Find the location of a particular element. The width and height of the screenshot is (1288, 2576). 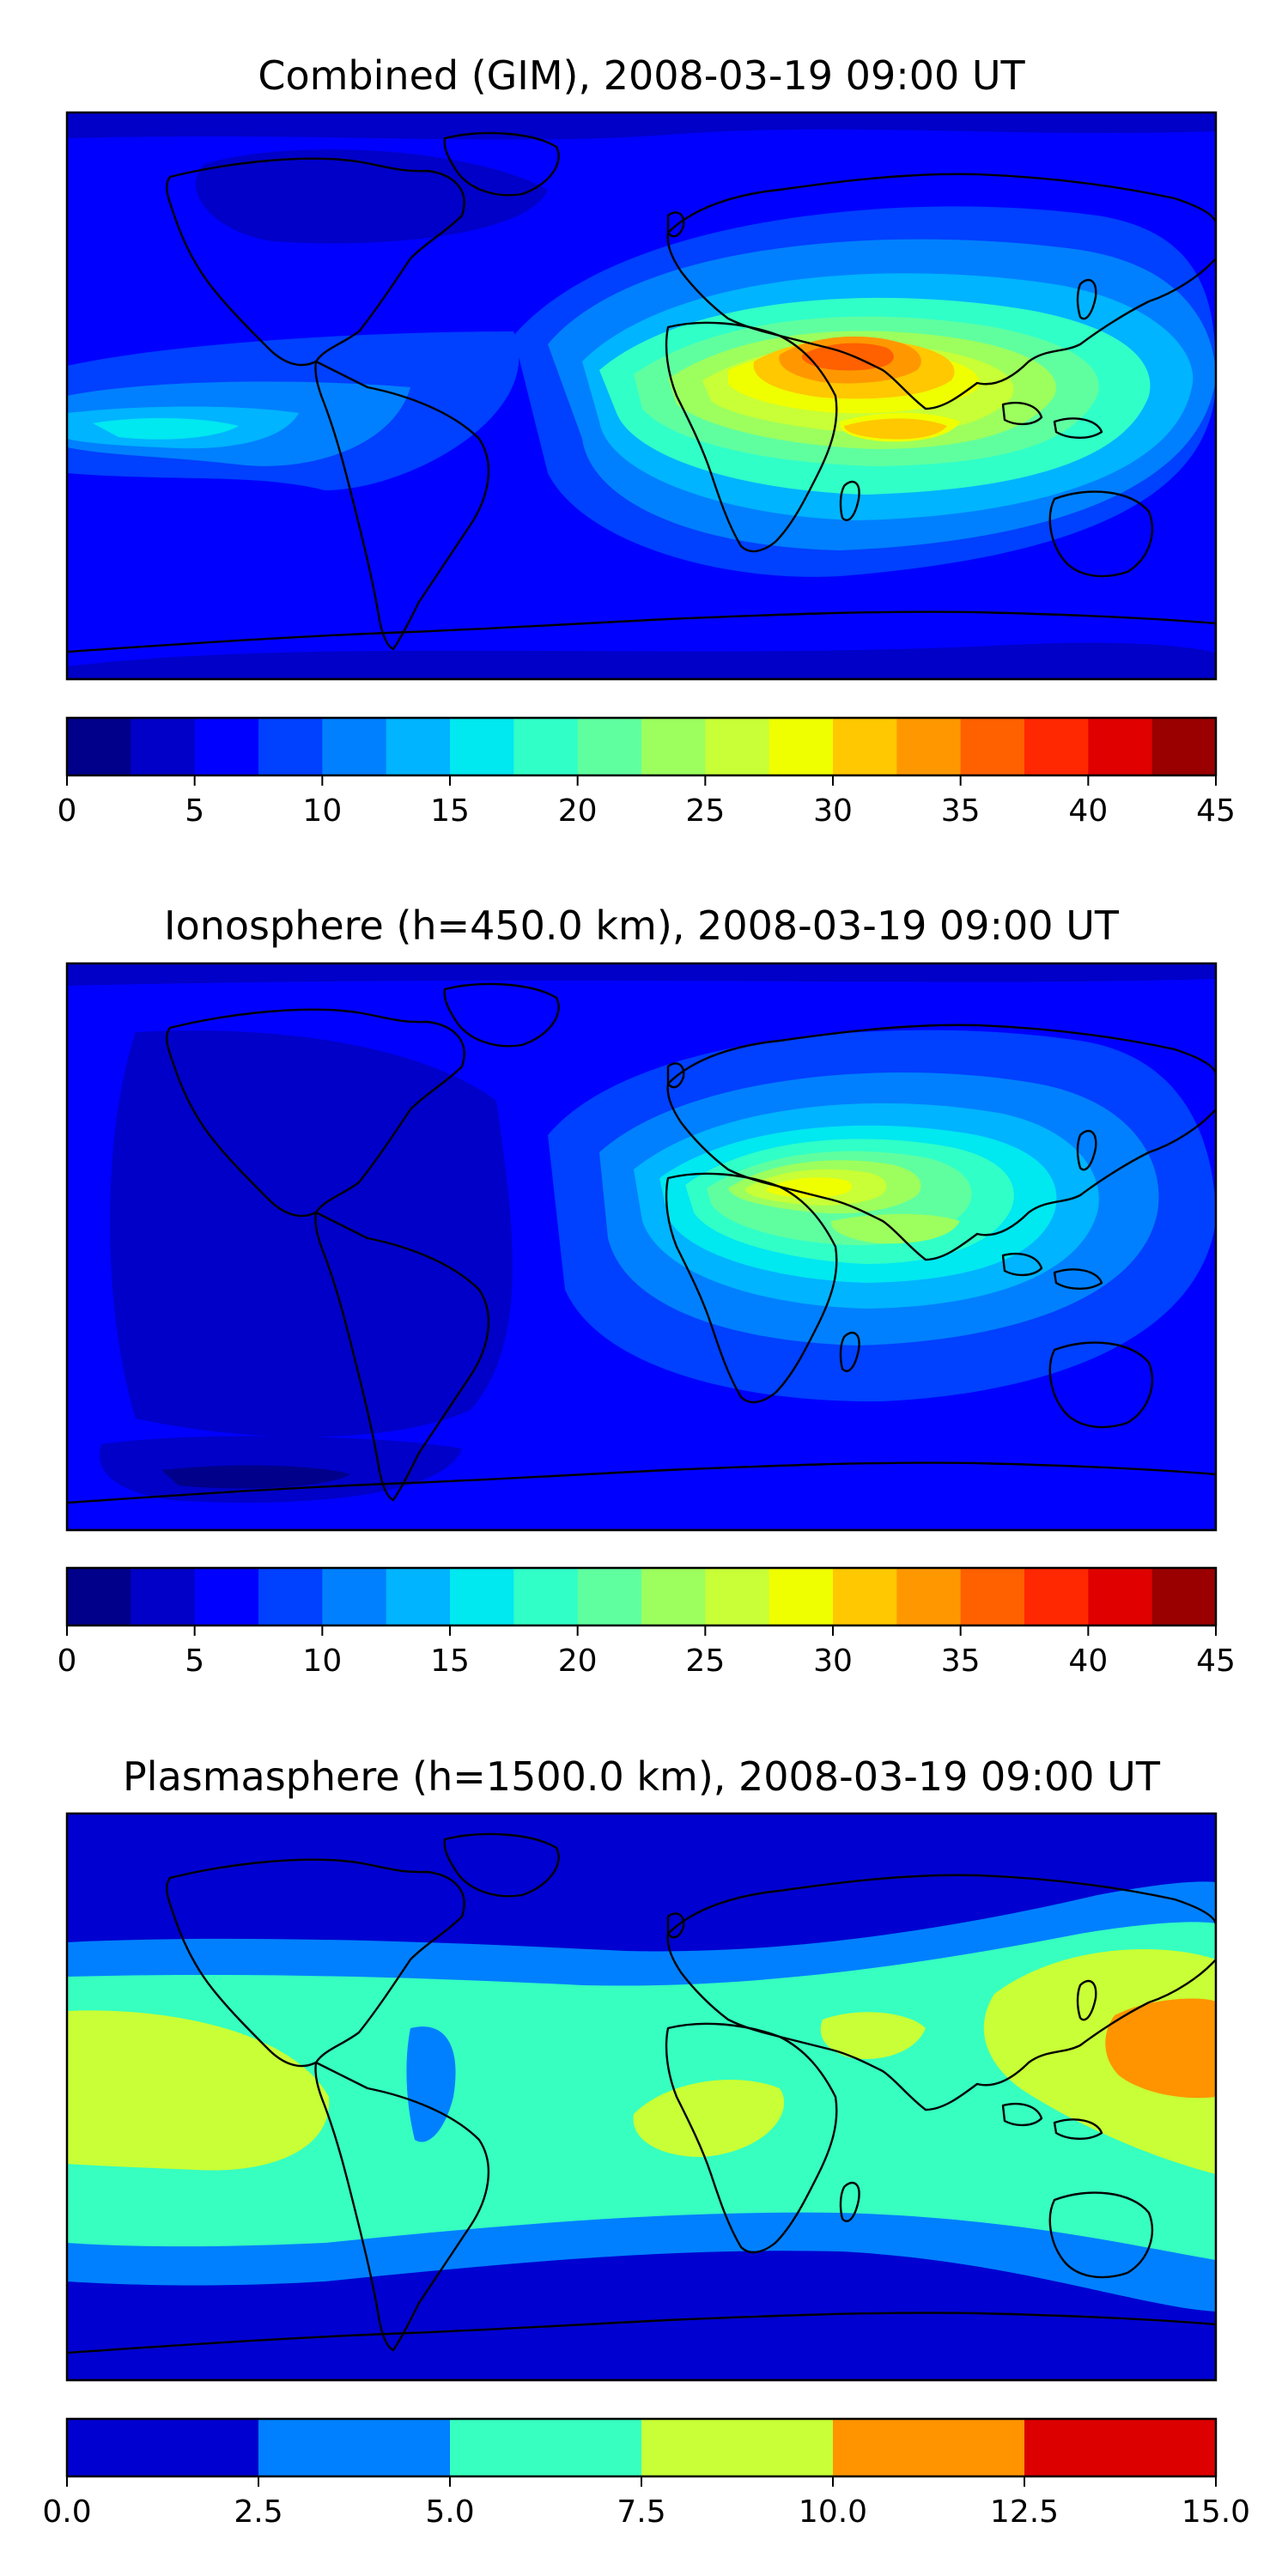

colorbar-tick-label: 10.0 is located at coordinates (833, 2512).